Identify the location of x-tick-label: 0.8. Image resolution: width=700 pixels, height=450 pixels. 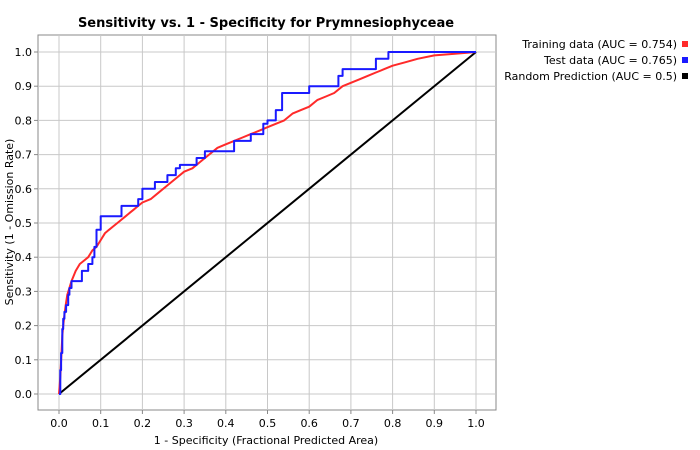
(393, 423).